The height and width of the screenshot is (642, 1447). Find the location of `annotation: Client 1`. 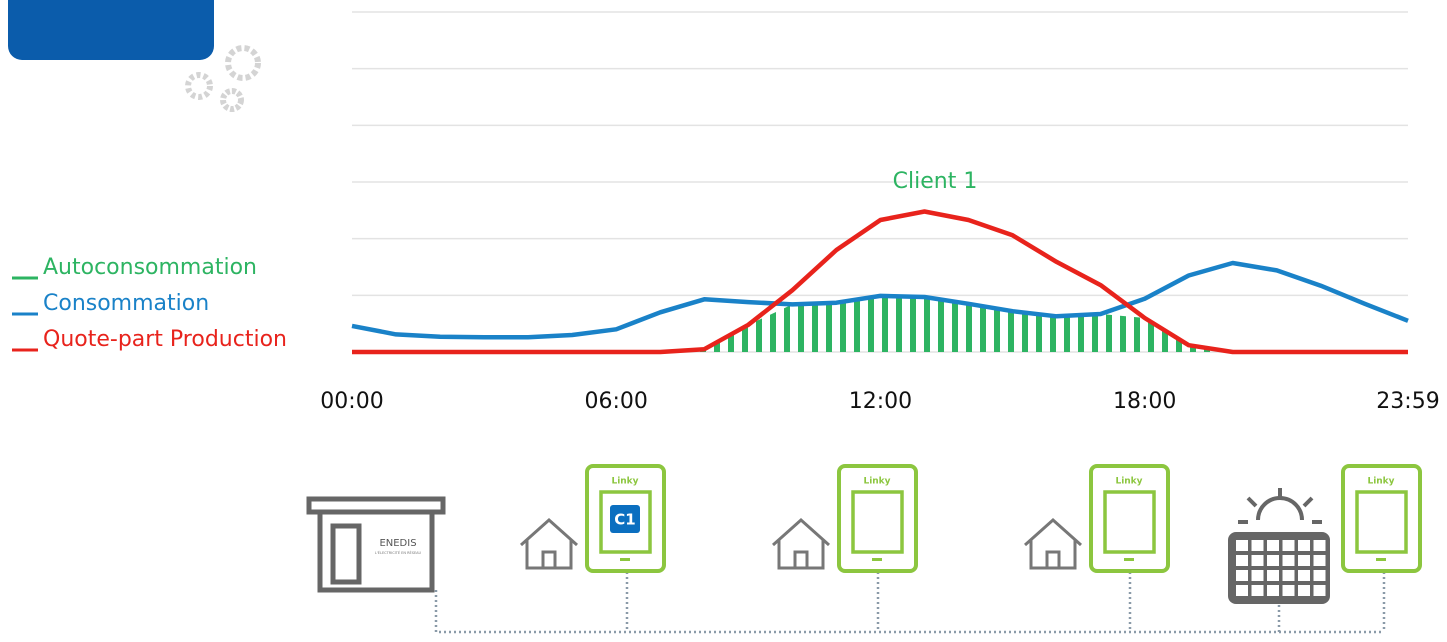

annotation: Client 1 is located at coordinates (935, 181).